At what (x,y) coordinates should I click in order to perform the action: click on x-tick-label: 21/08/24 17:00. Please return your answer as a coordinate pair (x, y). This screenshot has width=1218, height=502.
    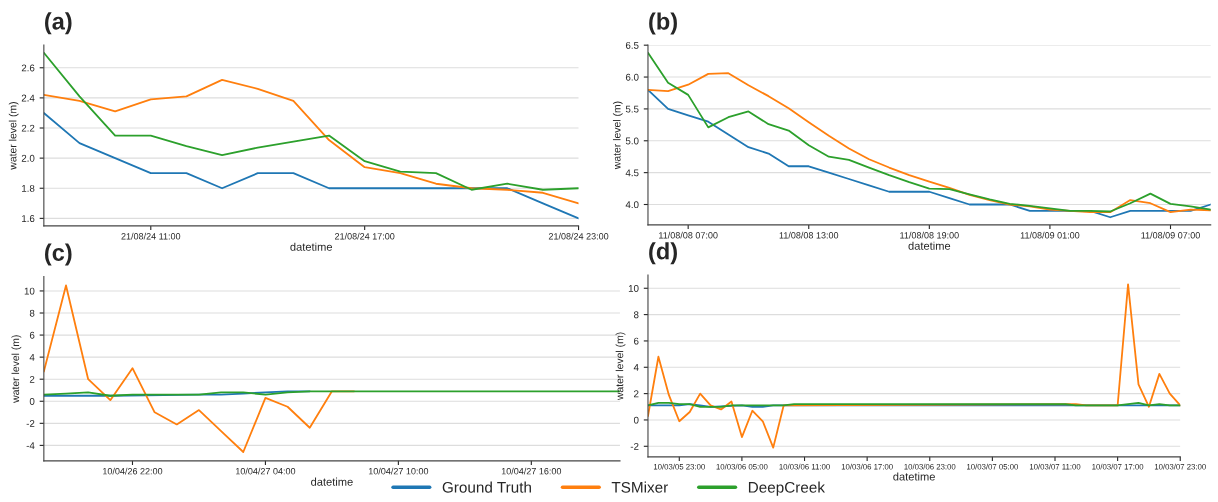
    Looking at the image, I should click on (365, 236).